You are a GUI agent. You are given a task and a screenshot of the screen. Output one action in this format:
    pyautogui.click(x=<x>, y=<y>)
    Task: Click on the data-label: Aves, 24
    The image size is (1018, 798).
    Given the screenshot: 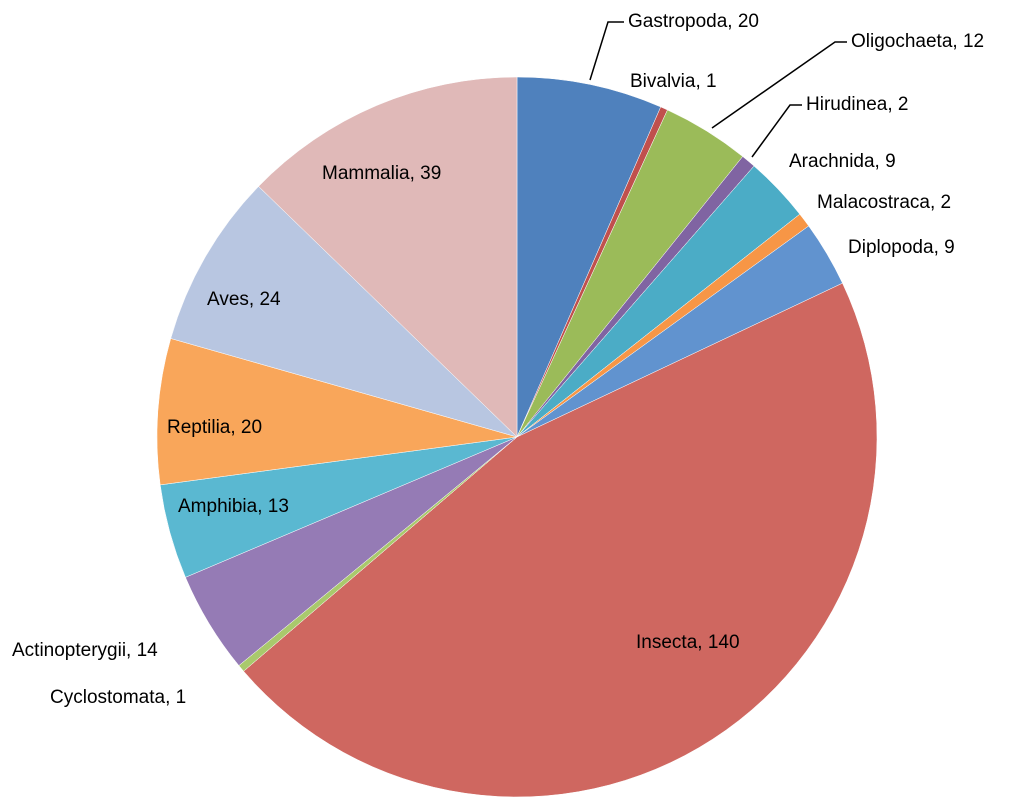 What is the action you would take?
    pyautogui.click(x=244, y=299)
    